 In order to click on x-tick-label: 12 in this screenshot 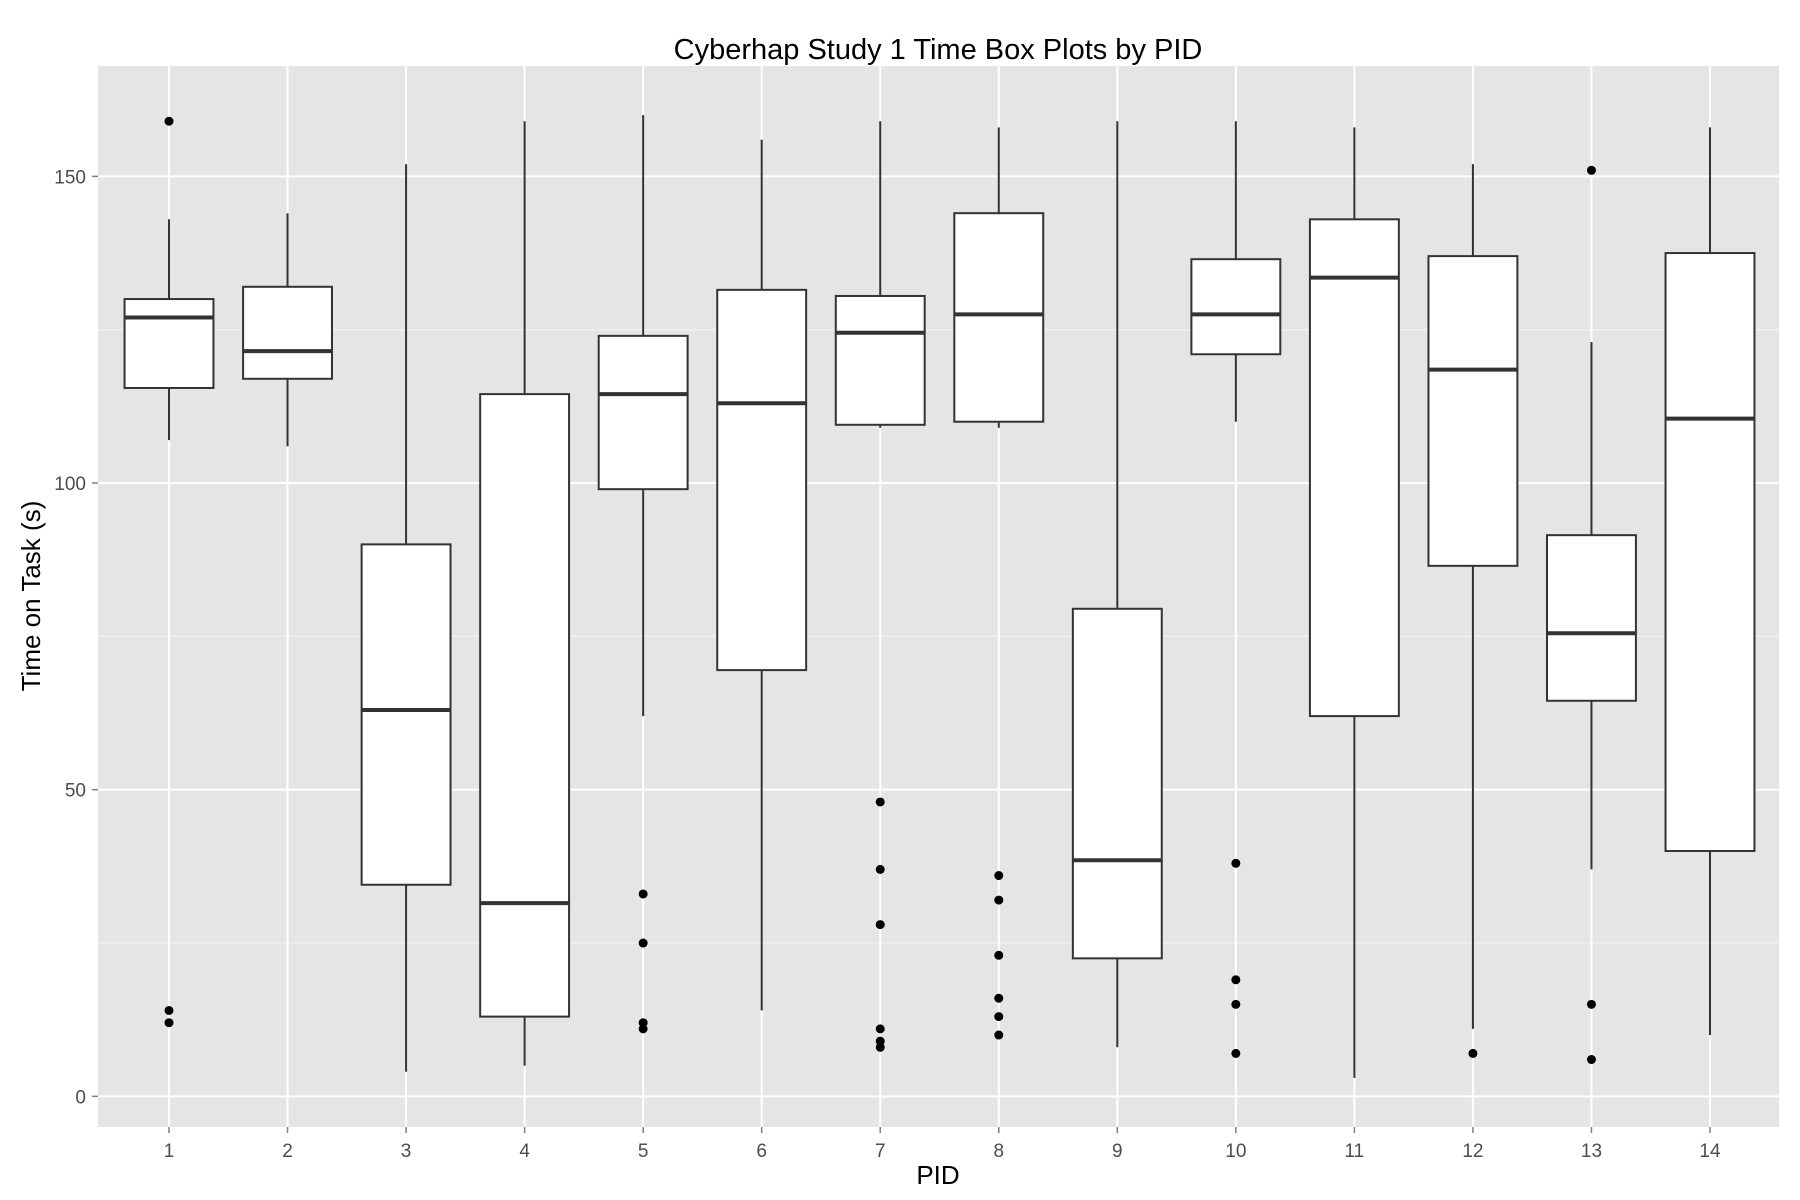, I will do `click(1472, 1151)`.